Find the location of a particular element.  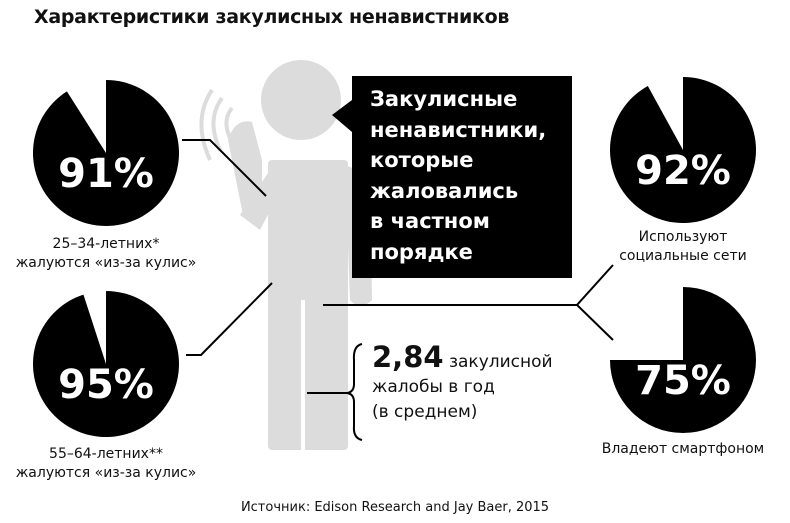

pie-caption-2: 55–64-летних** жалуются «из-за кулис» is located at coordinates (106, 464).